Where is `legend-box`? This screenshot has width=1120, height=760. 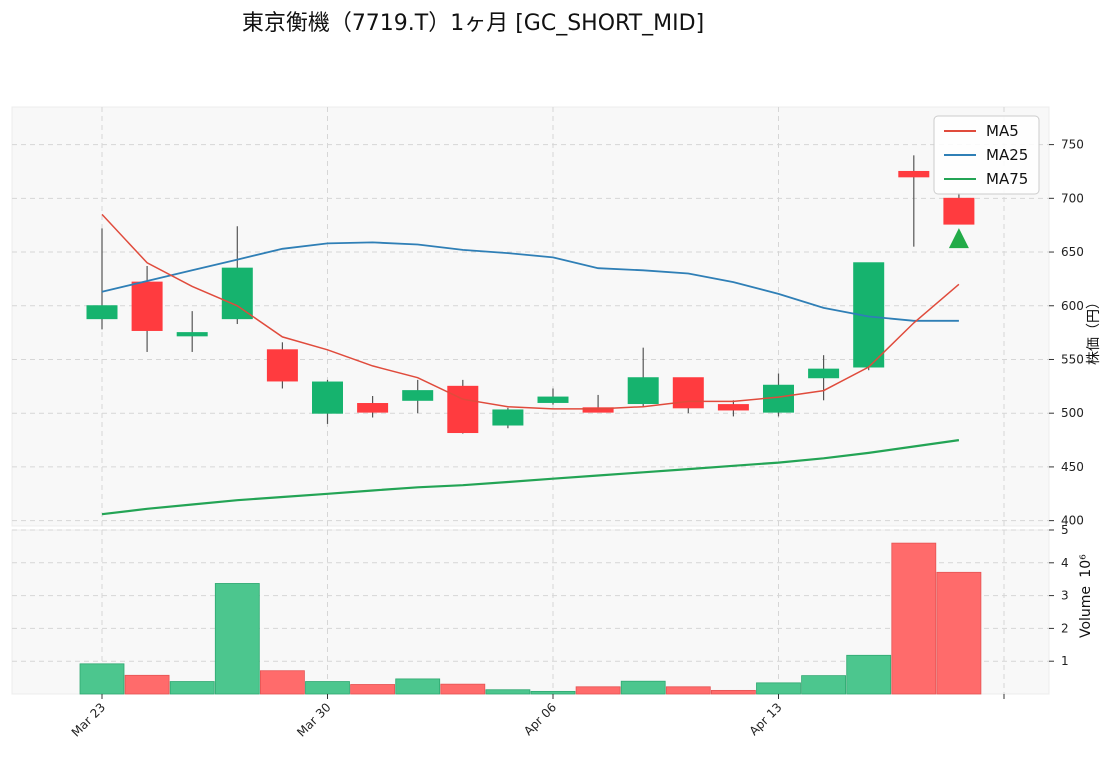
legend-box is located at coordinates (986, 155).